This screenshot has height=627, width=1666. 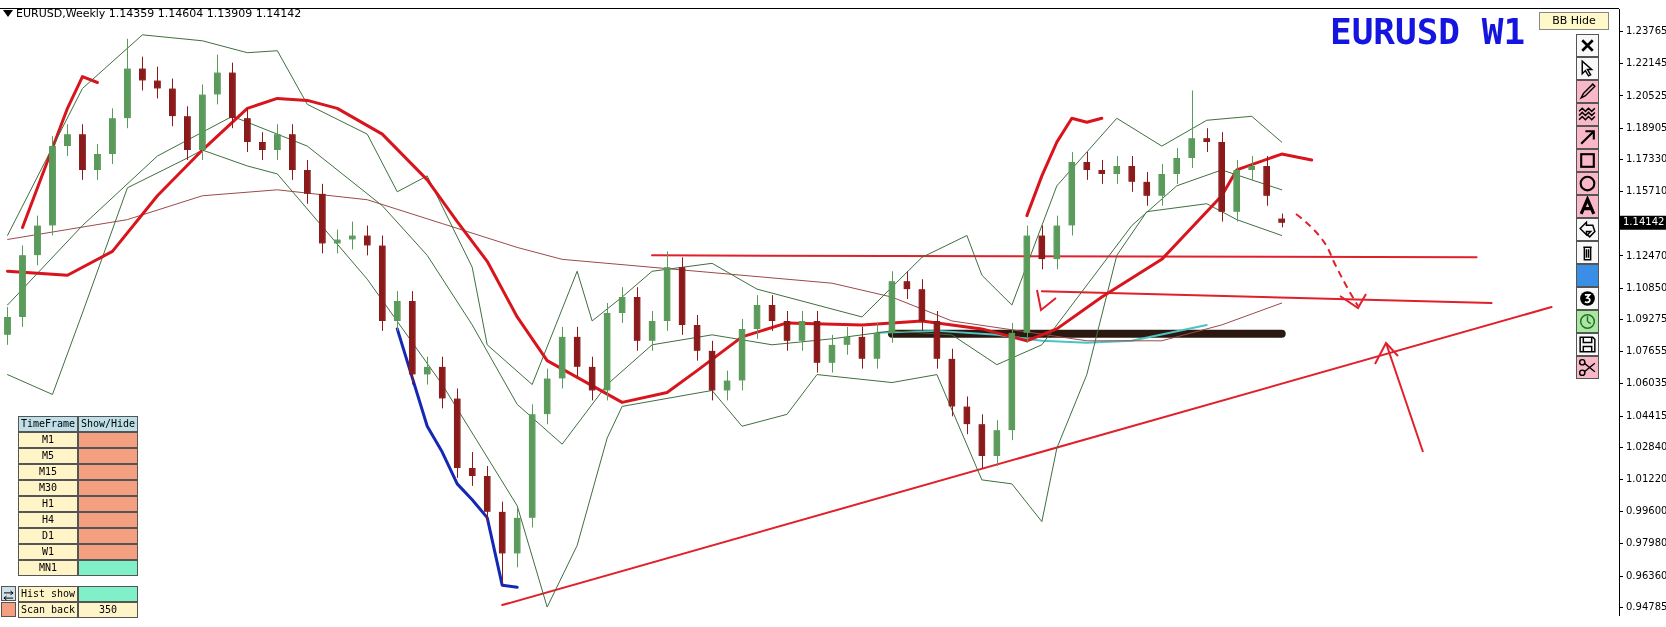 I want to click on y-tick-label: 1.20525, so click(x=1646, y=95).